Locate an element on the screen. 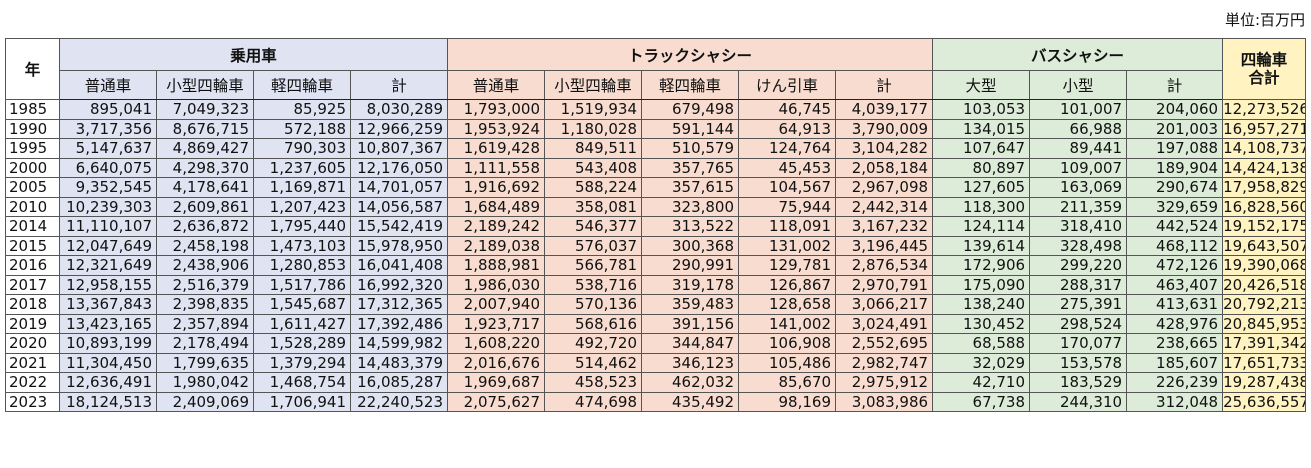  bus-large-cell: 68,588 is located at coordinates (981, 343).